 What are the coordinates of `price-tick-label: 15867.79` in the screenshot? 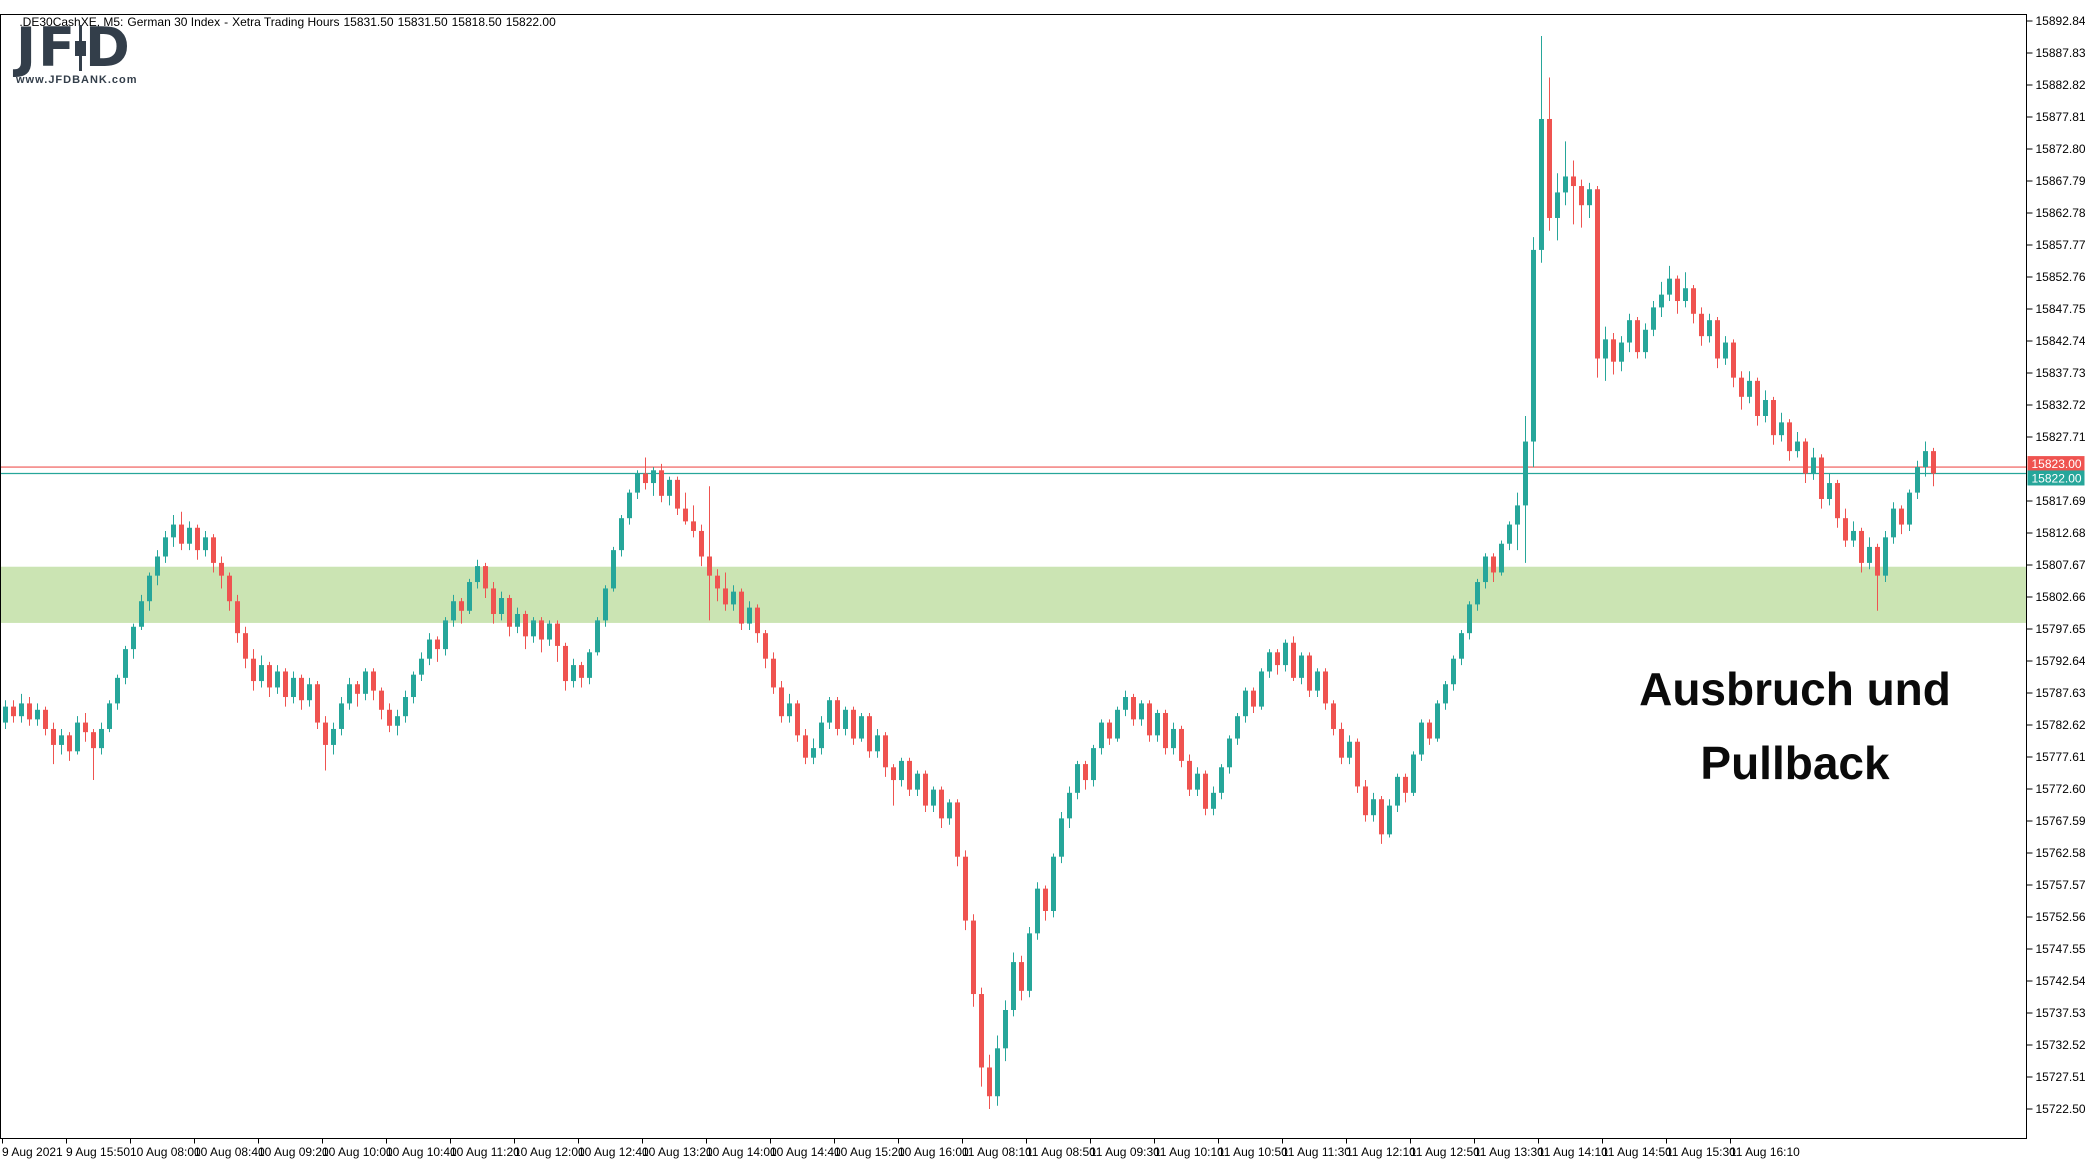 It's located at (2060, 181).